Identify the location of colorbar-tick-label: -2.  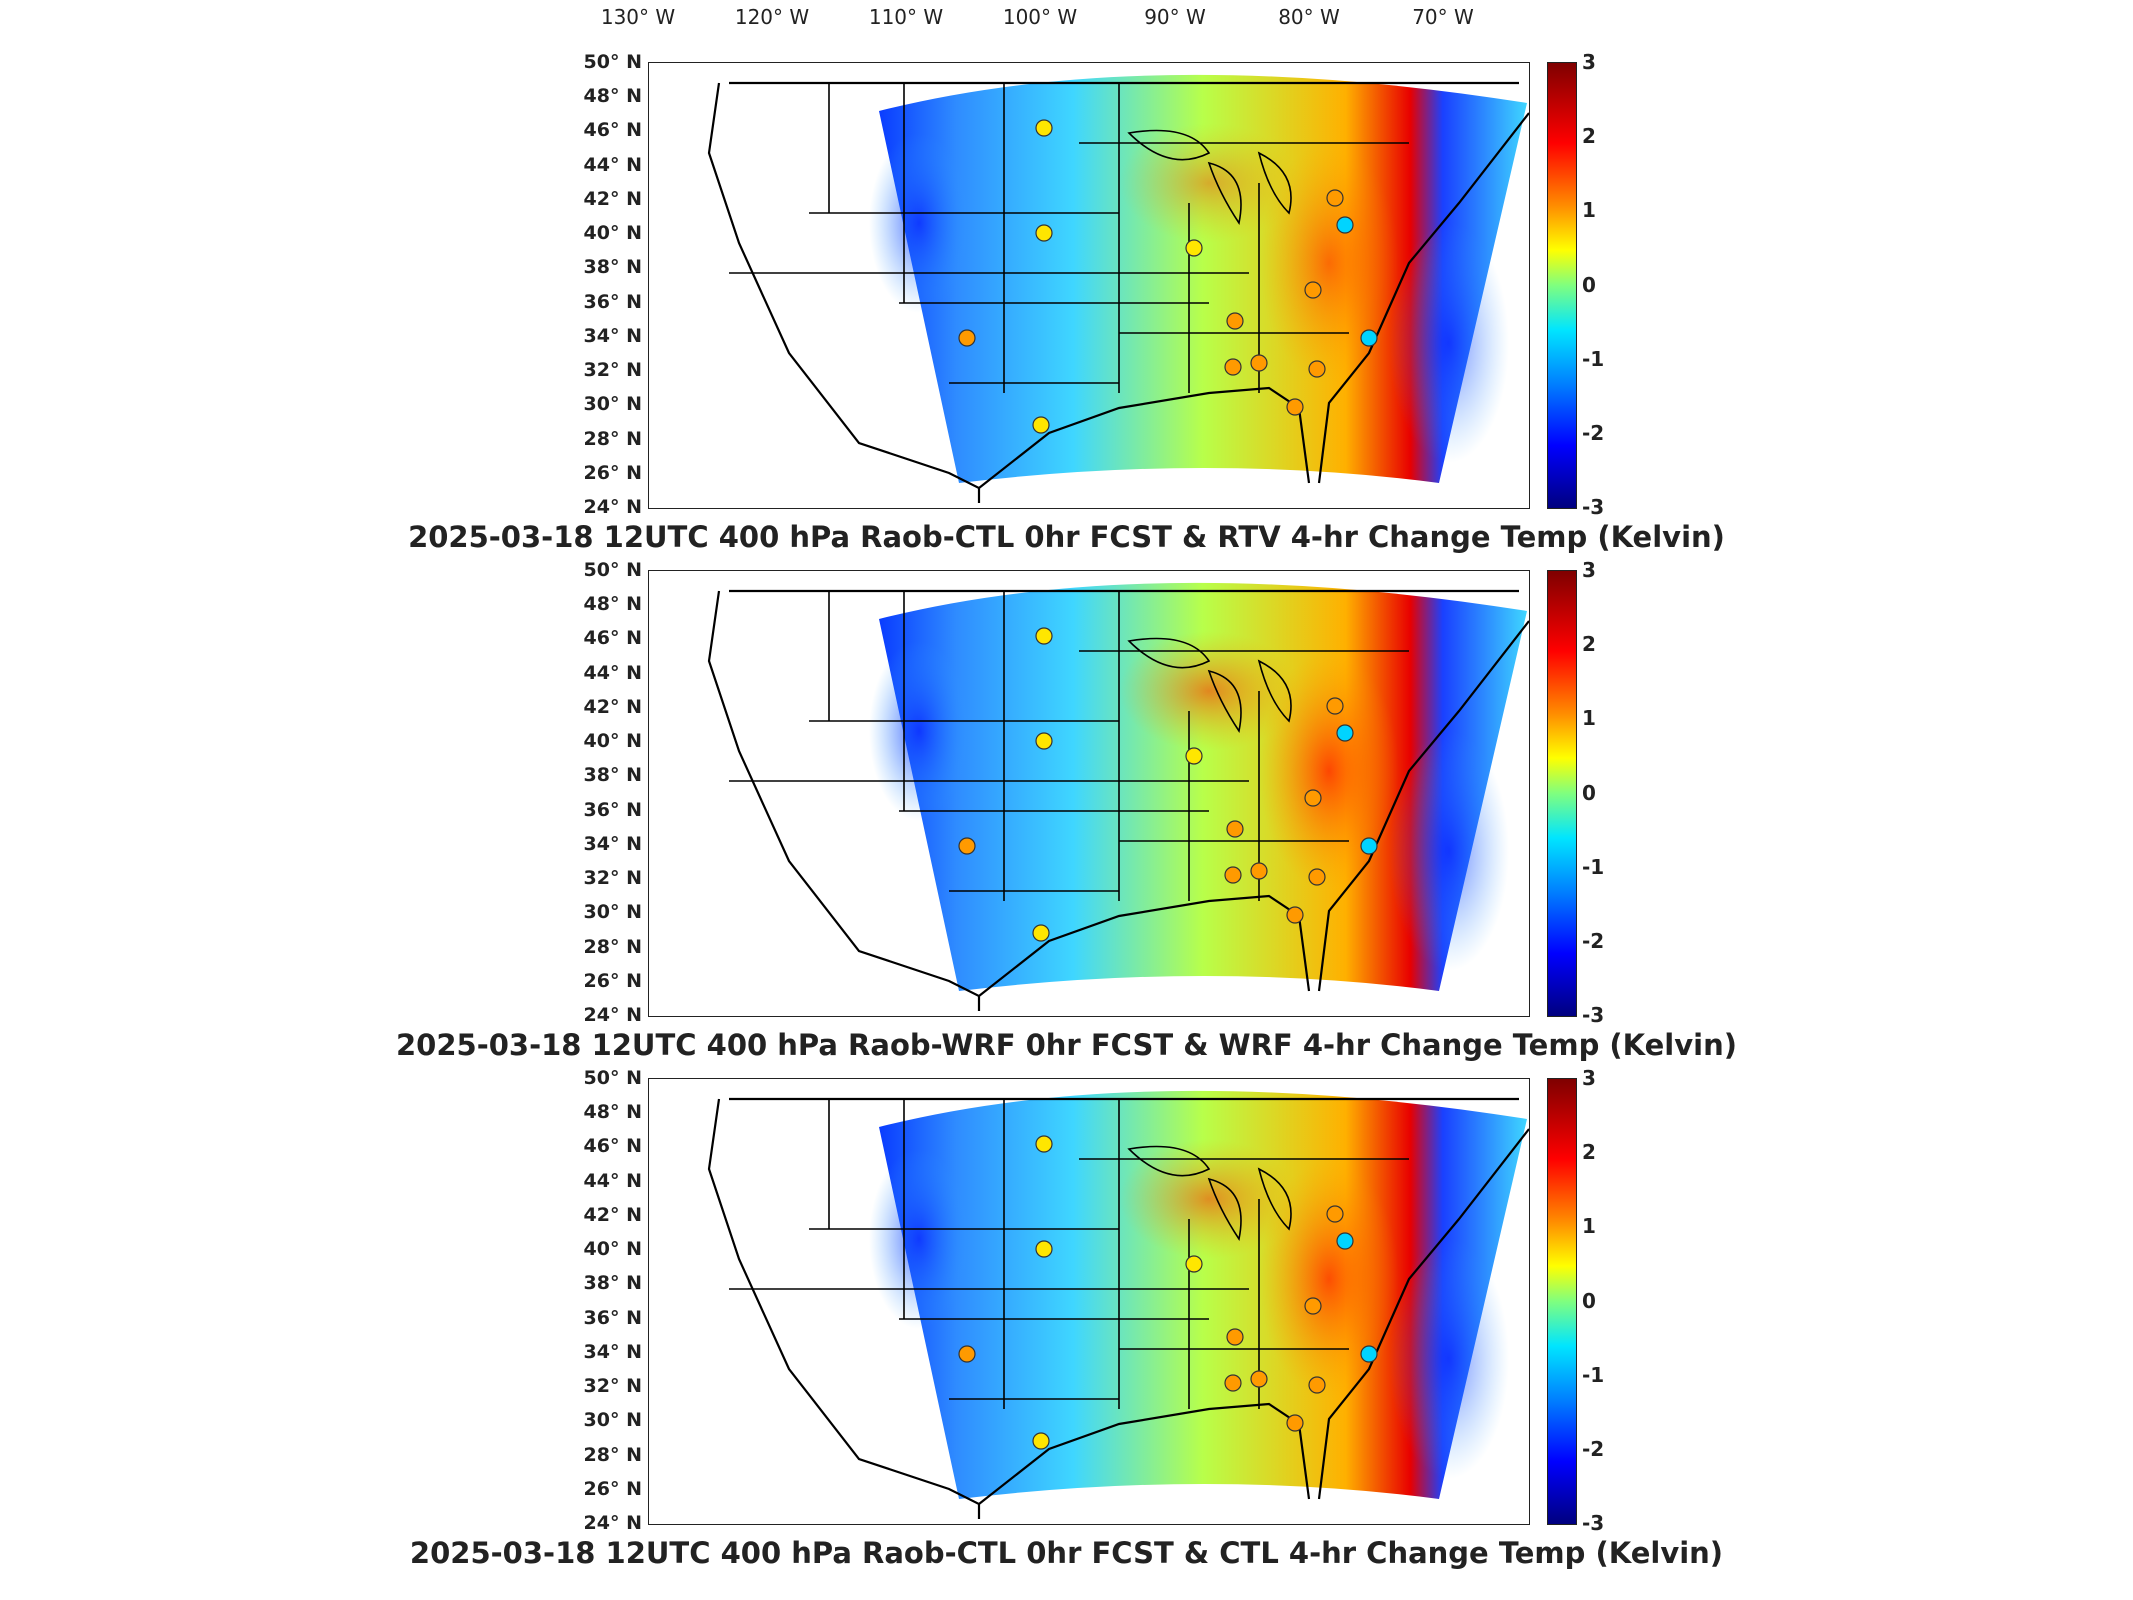
(1593, 1448).